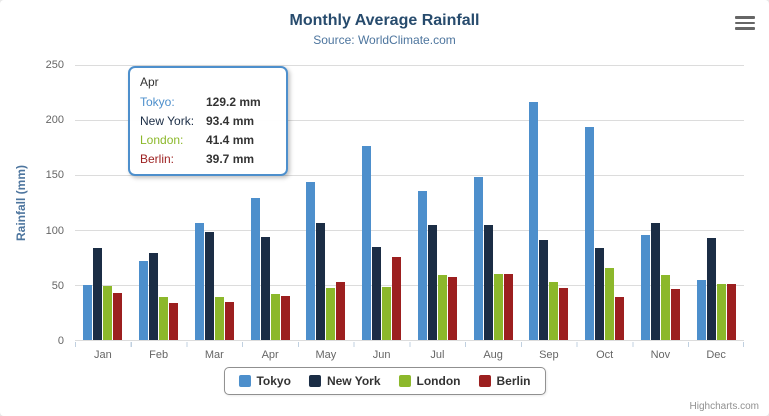 This screenshot has width=769, height=416. Describe the element at coordinates (54, 65) in the screenshot. I see `y-axis-tick-label: 250` at that location.